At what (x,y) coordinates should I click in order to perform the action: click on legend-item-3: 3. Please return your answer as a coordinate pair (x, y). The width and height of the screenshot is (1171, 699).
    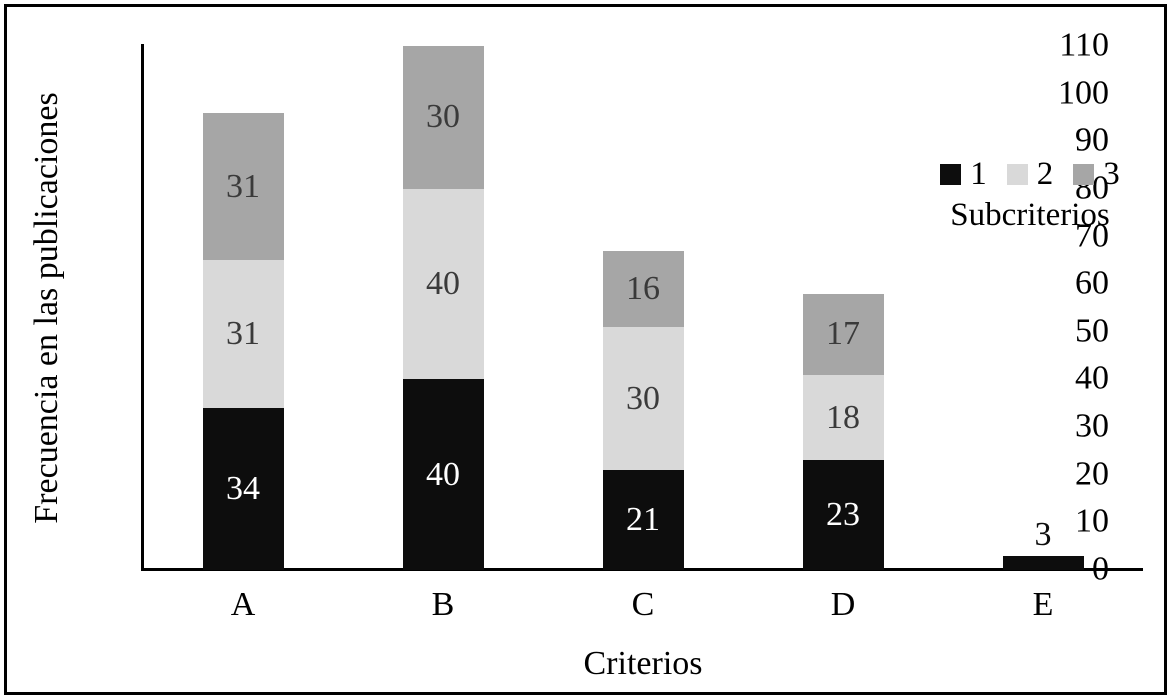
    Looking at the image, I should click on (1096, 174).